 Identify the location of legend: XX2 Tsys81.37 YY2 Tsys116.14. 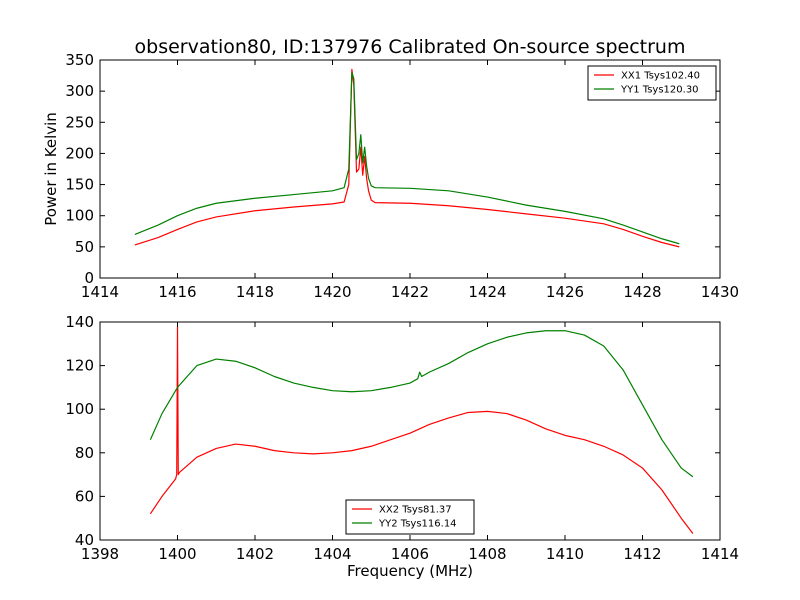
(410, 517).